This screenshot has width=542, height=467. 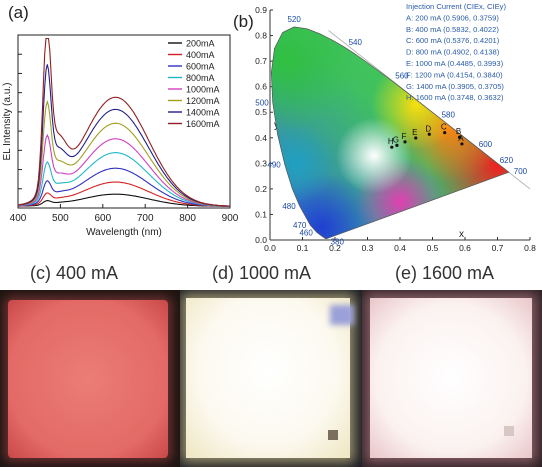 What do you see at coordinates (356, 42) in the screenshot?
I see `wavelength-label-540: 540` at bounding box center [356, 42].